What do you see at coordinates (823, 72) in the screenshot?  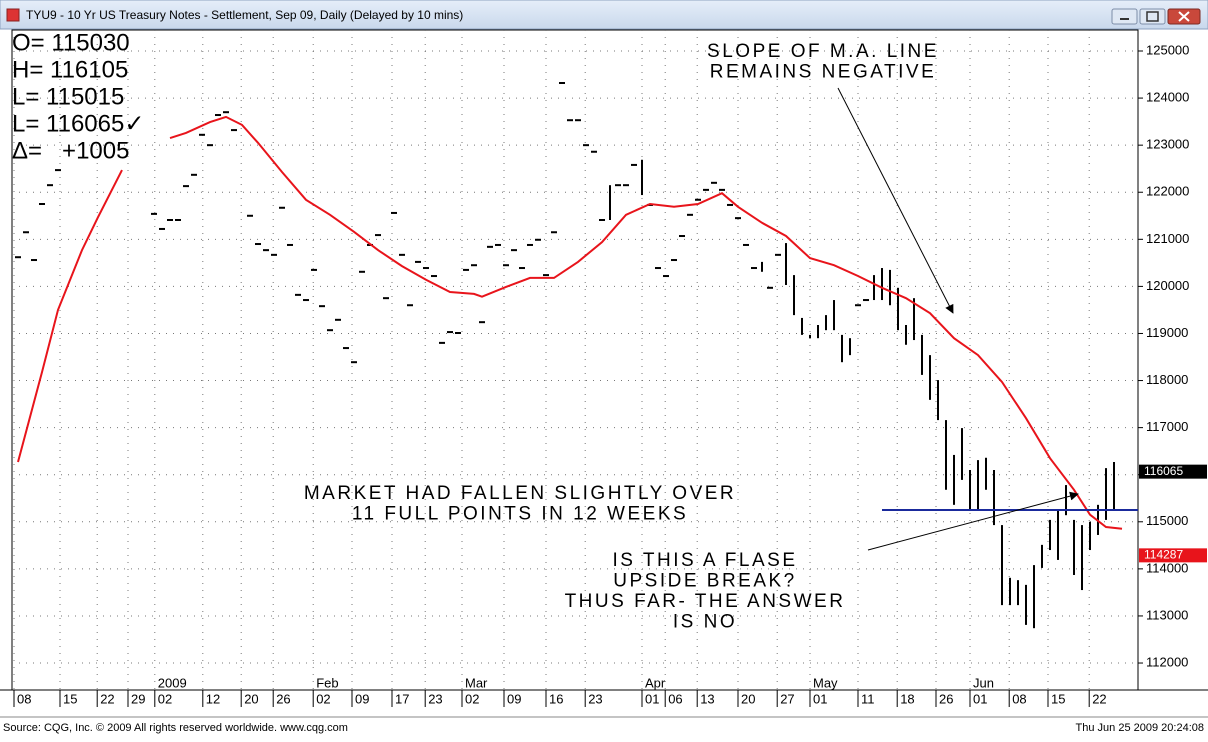 I see `annotation-text: REMAINS NEGATIVE` at bounding box center [823, 72].